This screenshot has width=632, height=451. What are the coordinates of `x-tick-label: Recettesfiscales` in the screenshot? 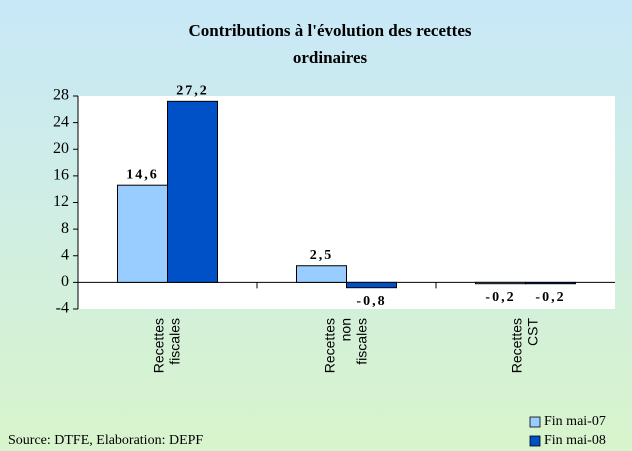 It's located at (166, 345).